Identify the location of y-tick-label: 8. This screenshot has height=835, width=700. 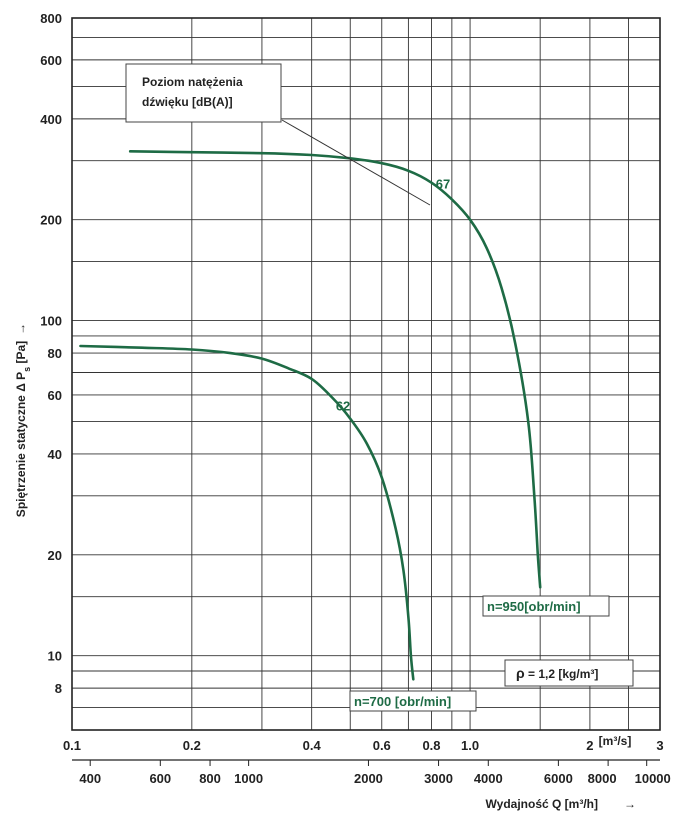
(58, 688).